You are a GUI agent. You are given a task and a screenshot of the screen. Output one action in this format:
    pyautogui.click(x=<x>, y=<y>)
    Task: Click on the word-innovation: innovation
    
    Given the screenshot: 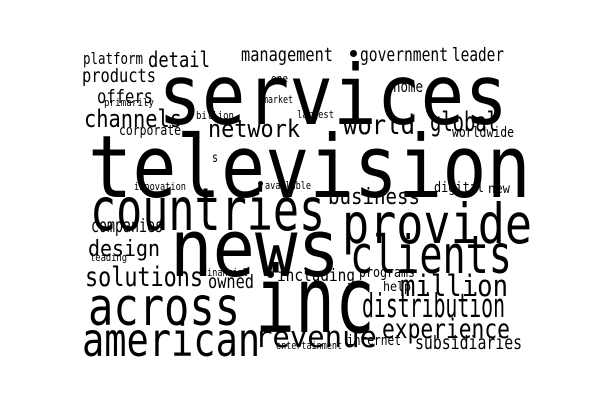 What is the action you would take?
    pyautogui.click(x=160, y=187)
    